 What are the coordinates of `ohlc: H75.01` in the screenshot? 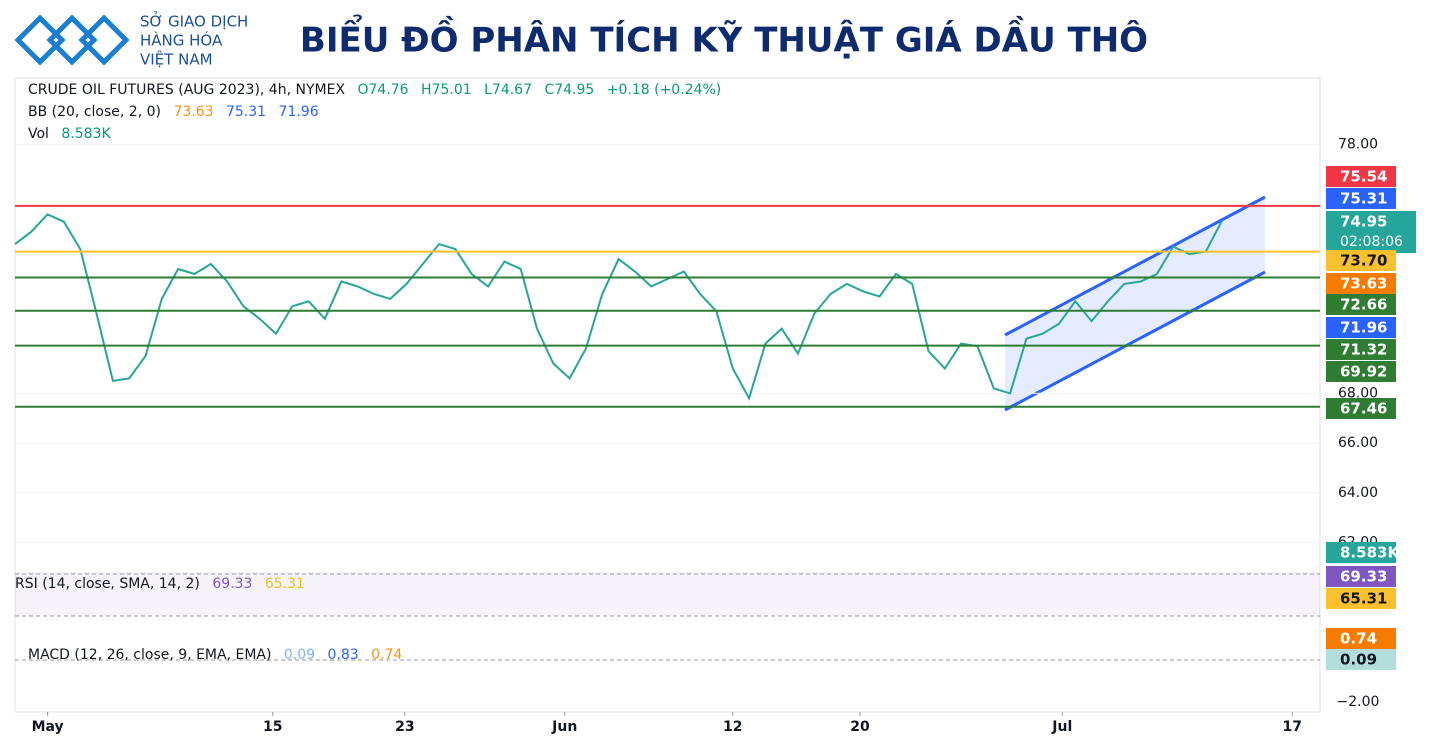 It's located at (446, 90).